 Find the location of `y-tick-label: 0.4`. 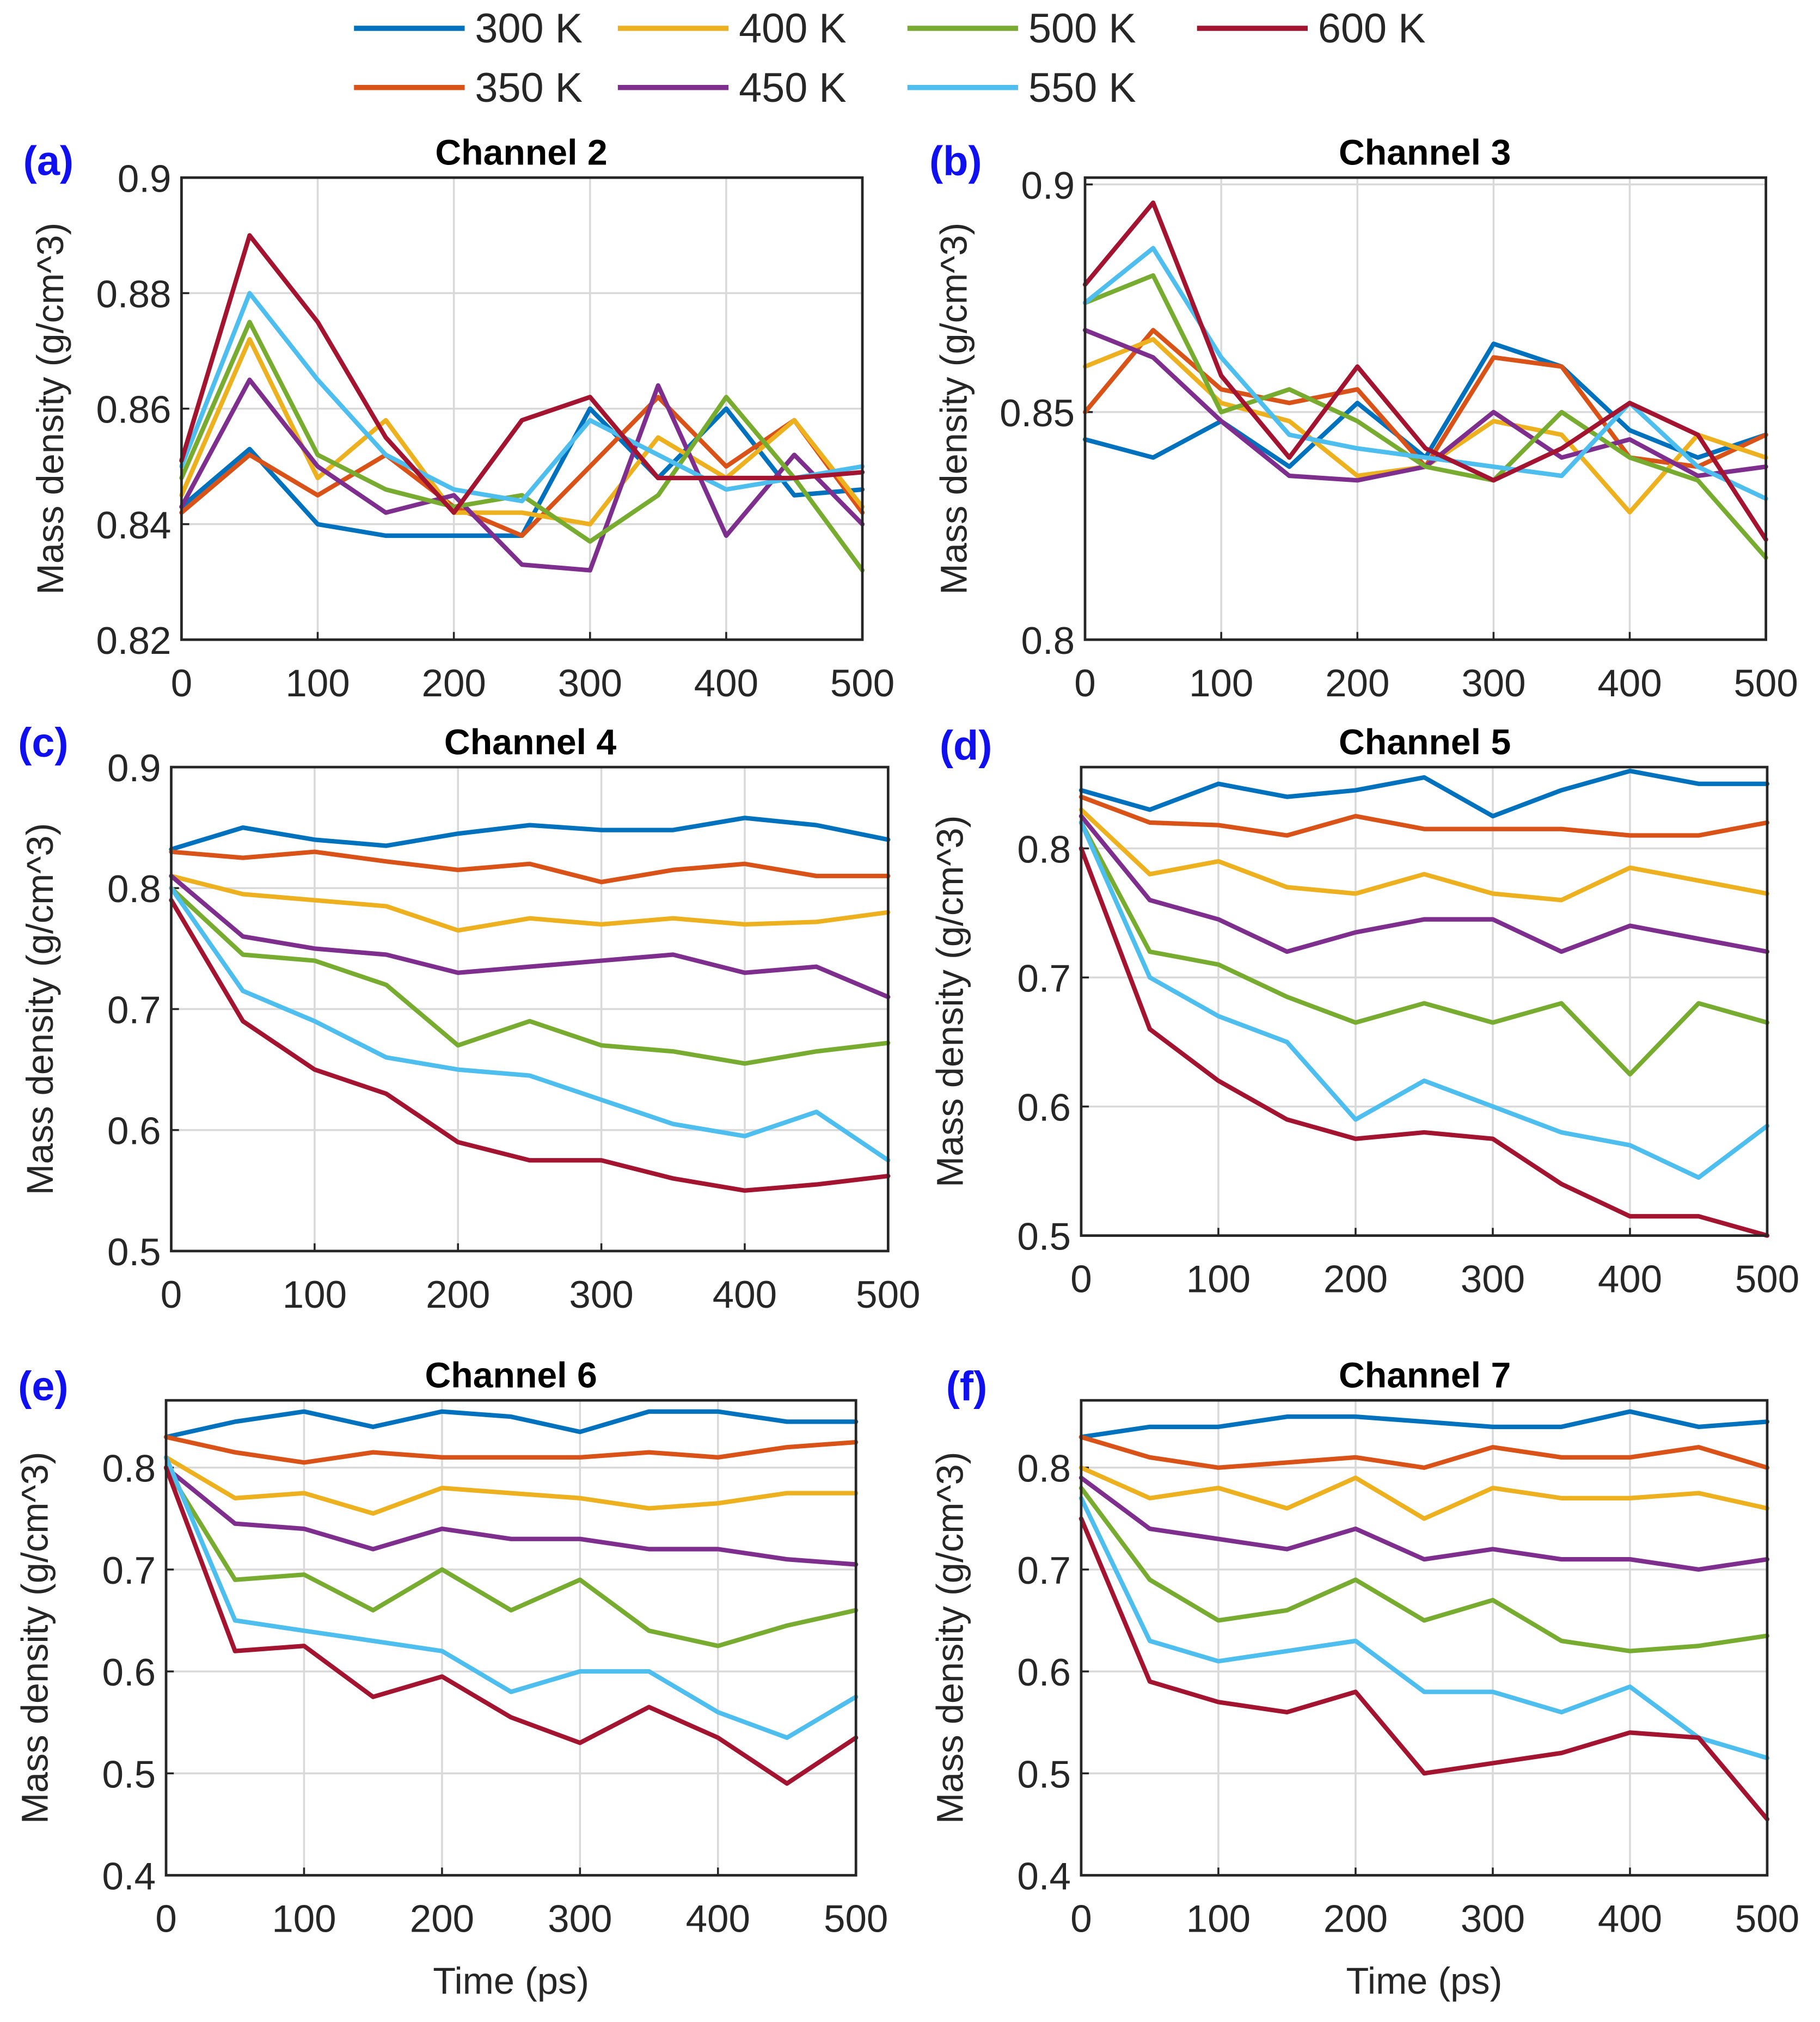

y-tick-label: 0.4 is located at coordinates (129, 1876).